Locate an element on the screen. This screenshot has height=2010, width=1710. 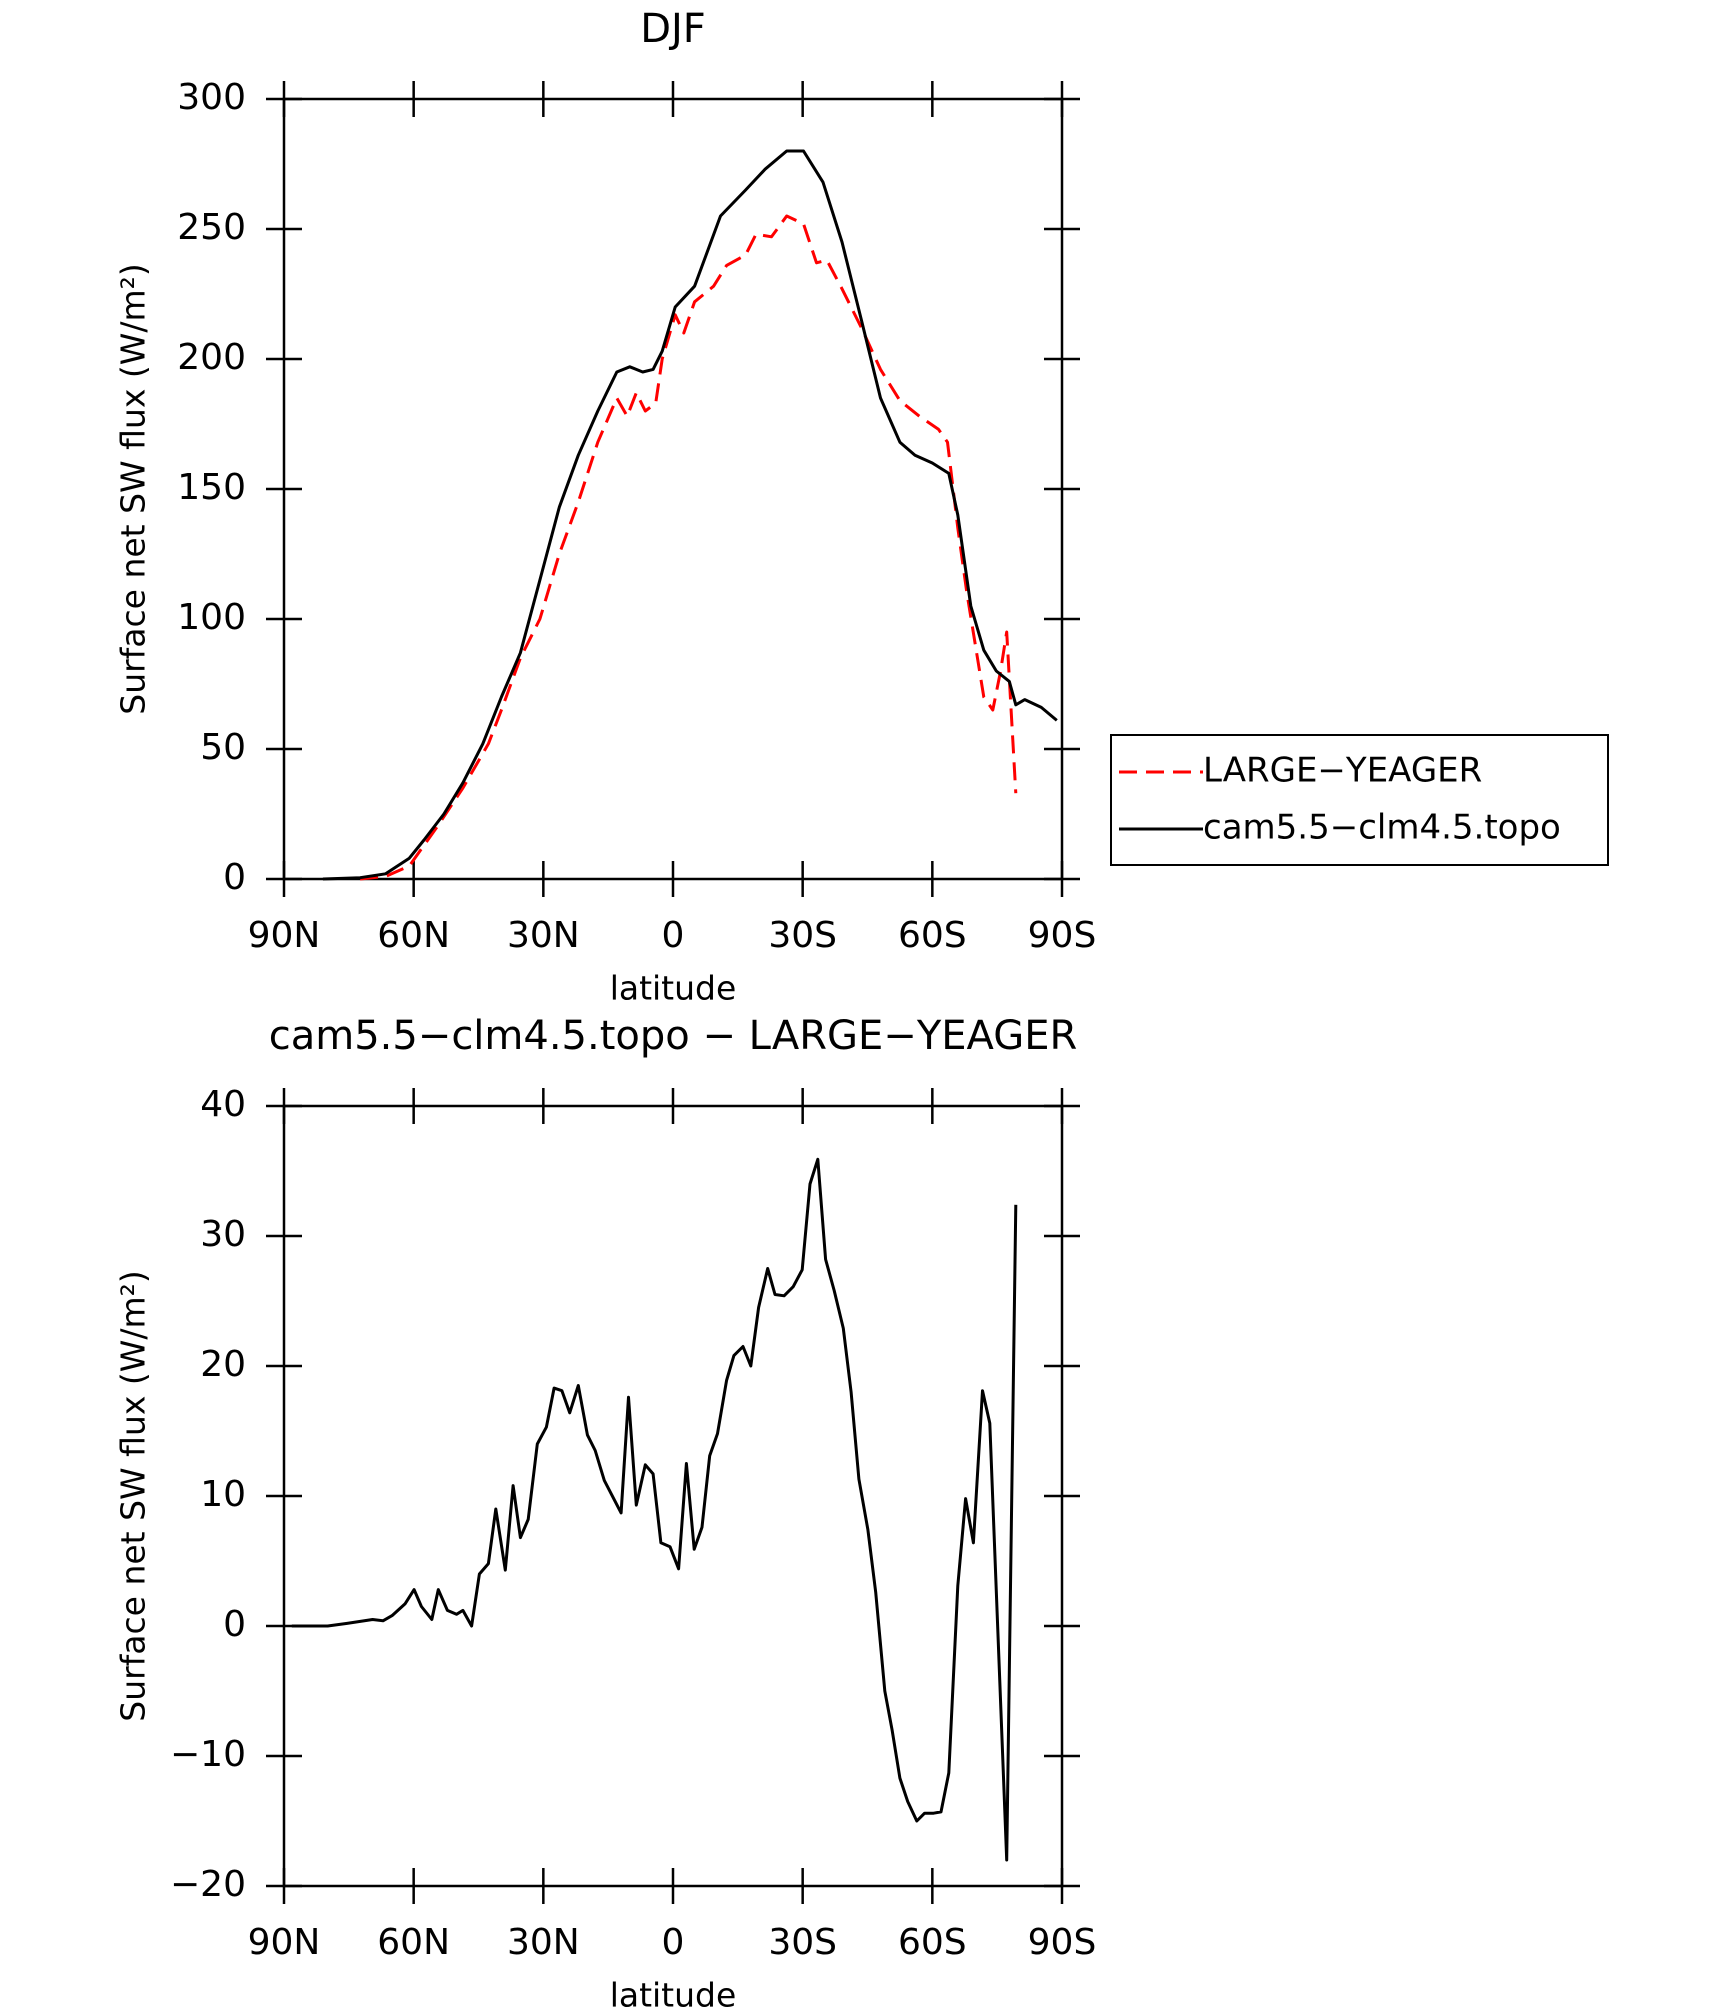
y-tick-label: 100 is located at coordinates (211, 617).